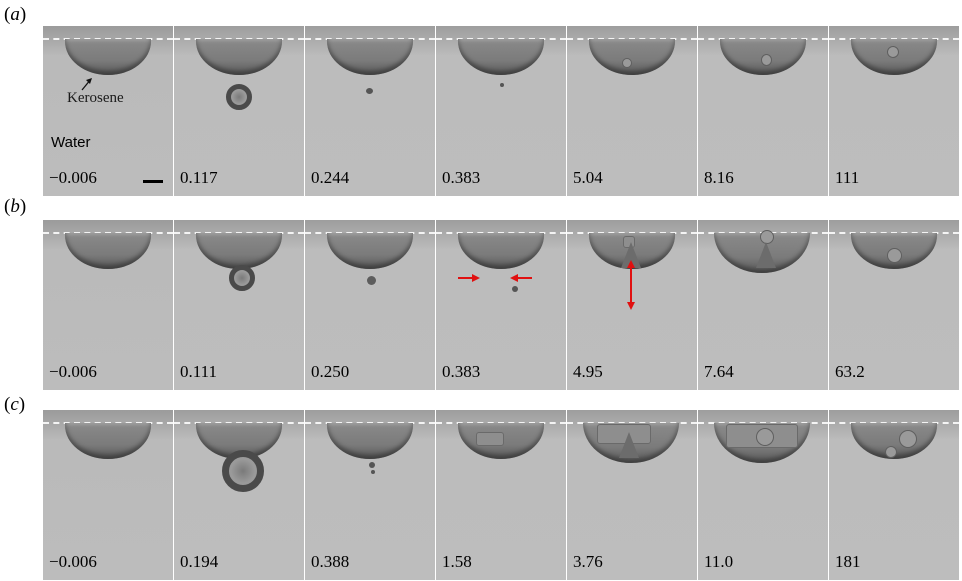 This screenshot has width=962, height=581. Describe the element at coordinates (86, 84) in the screenshot. I see `arrow-icon` at that location.